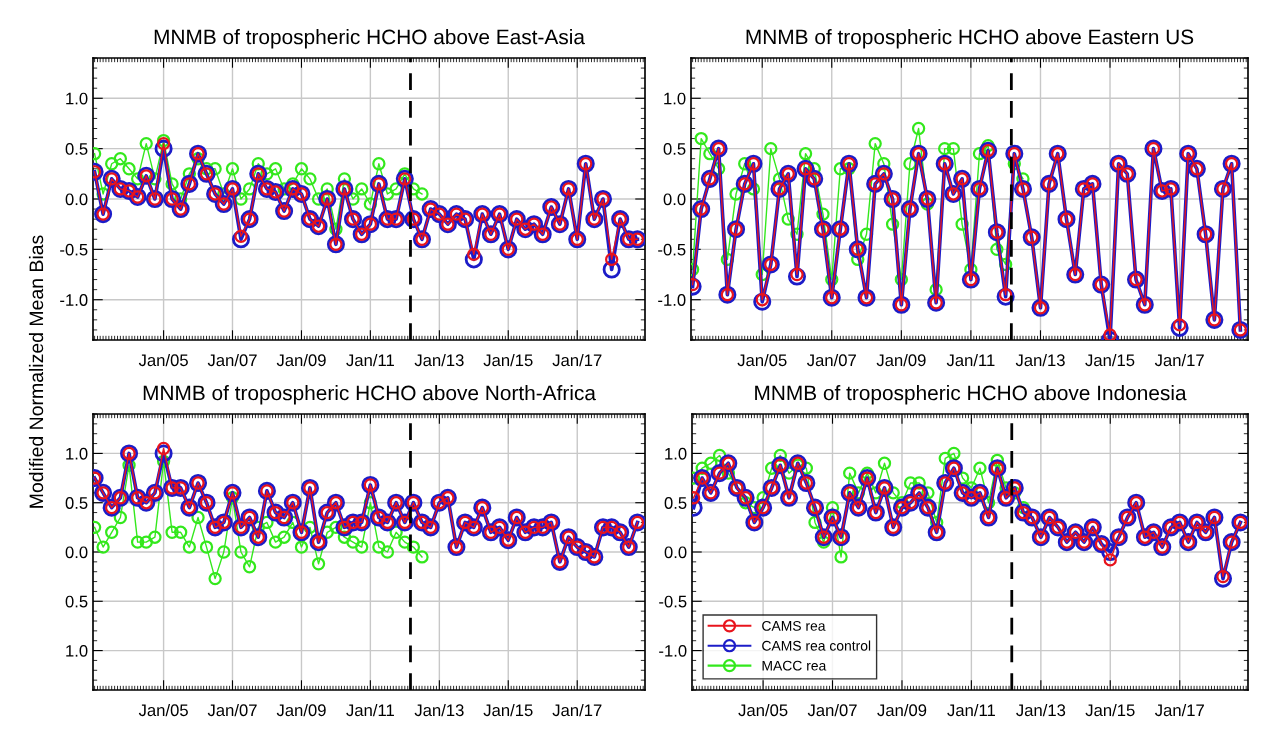  What do you see at coordinates (369, 39) in the screenshot?
I see `chart-title: MNMB of tropospheric HCHO above East-Asia` at bounding box center [369, 39].